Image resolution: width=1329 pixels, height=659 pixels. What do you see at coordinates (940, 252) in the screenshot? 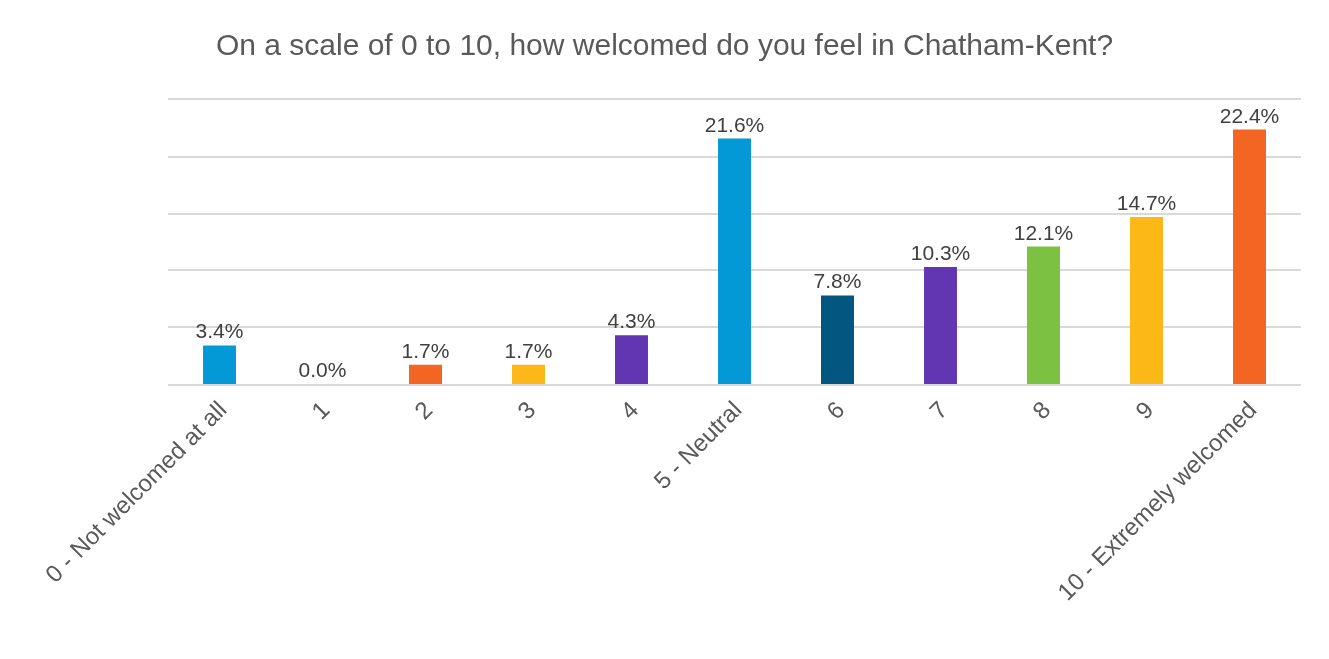
I see `data-label: 10.3%` at bounding box center [940, 252].